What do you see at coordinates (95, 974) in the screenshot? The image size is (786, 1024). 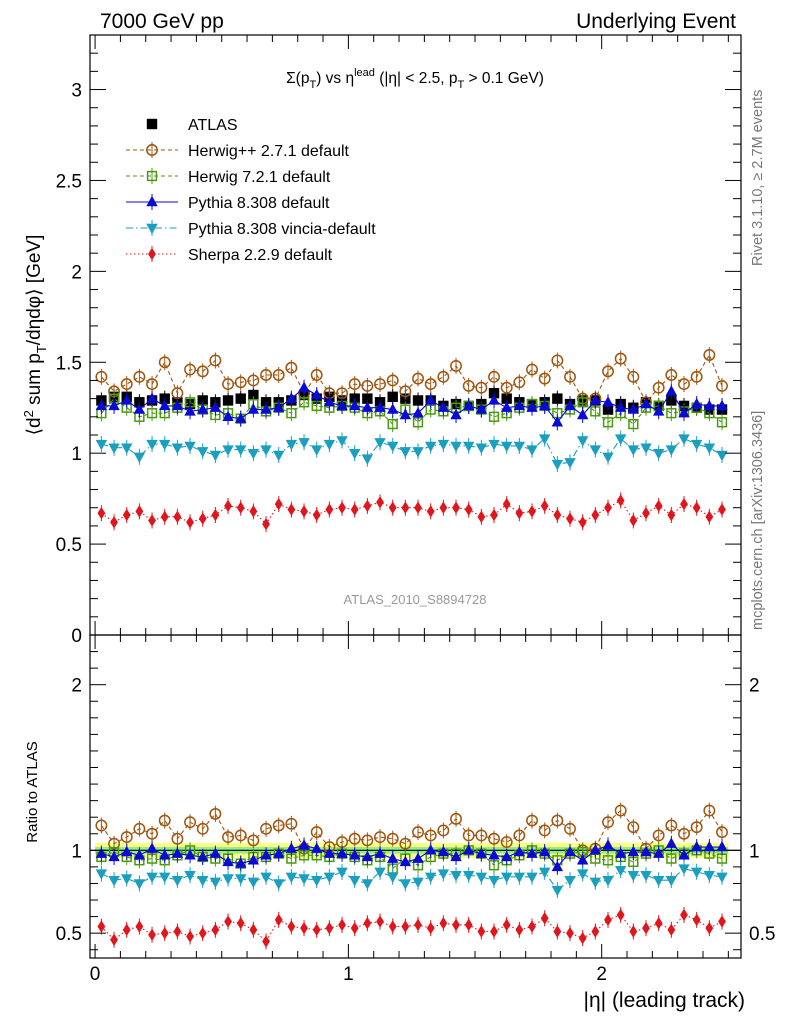 I see `x-tick-label: 0` at bounding box center [95, 974].